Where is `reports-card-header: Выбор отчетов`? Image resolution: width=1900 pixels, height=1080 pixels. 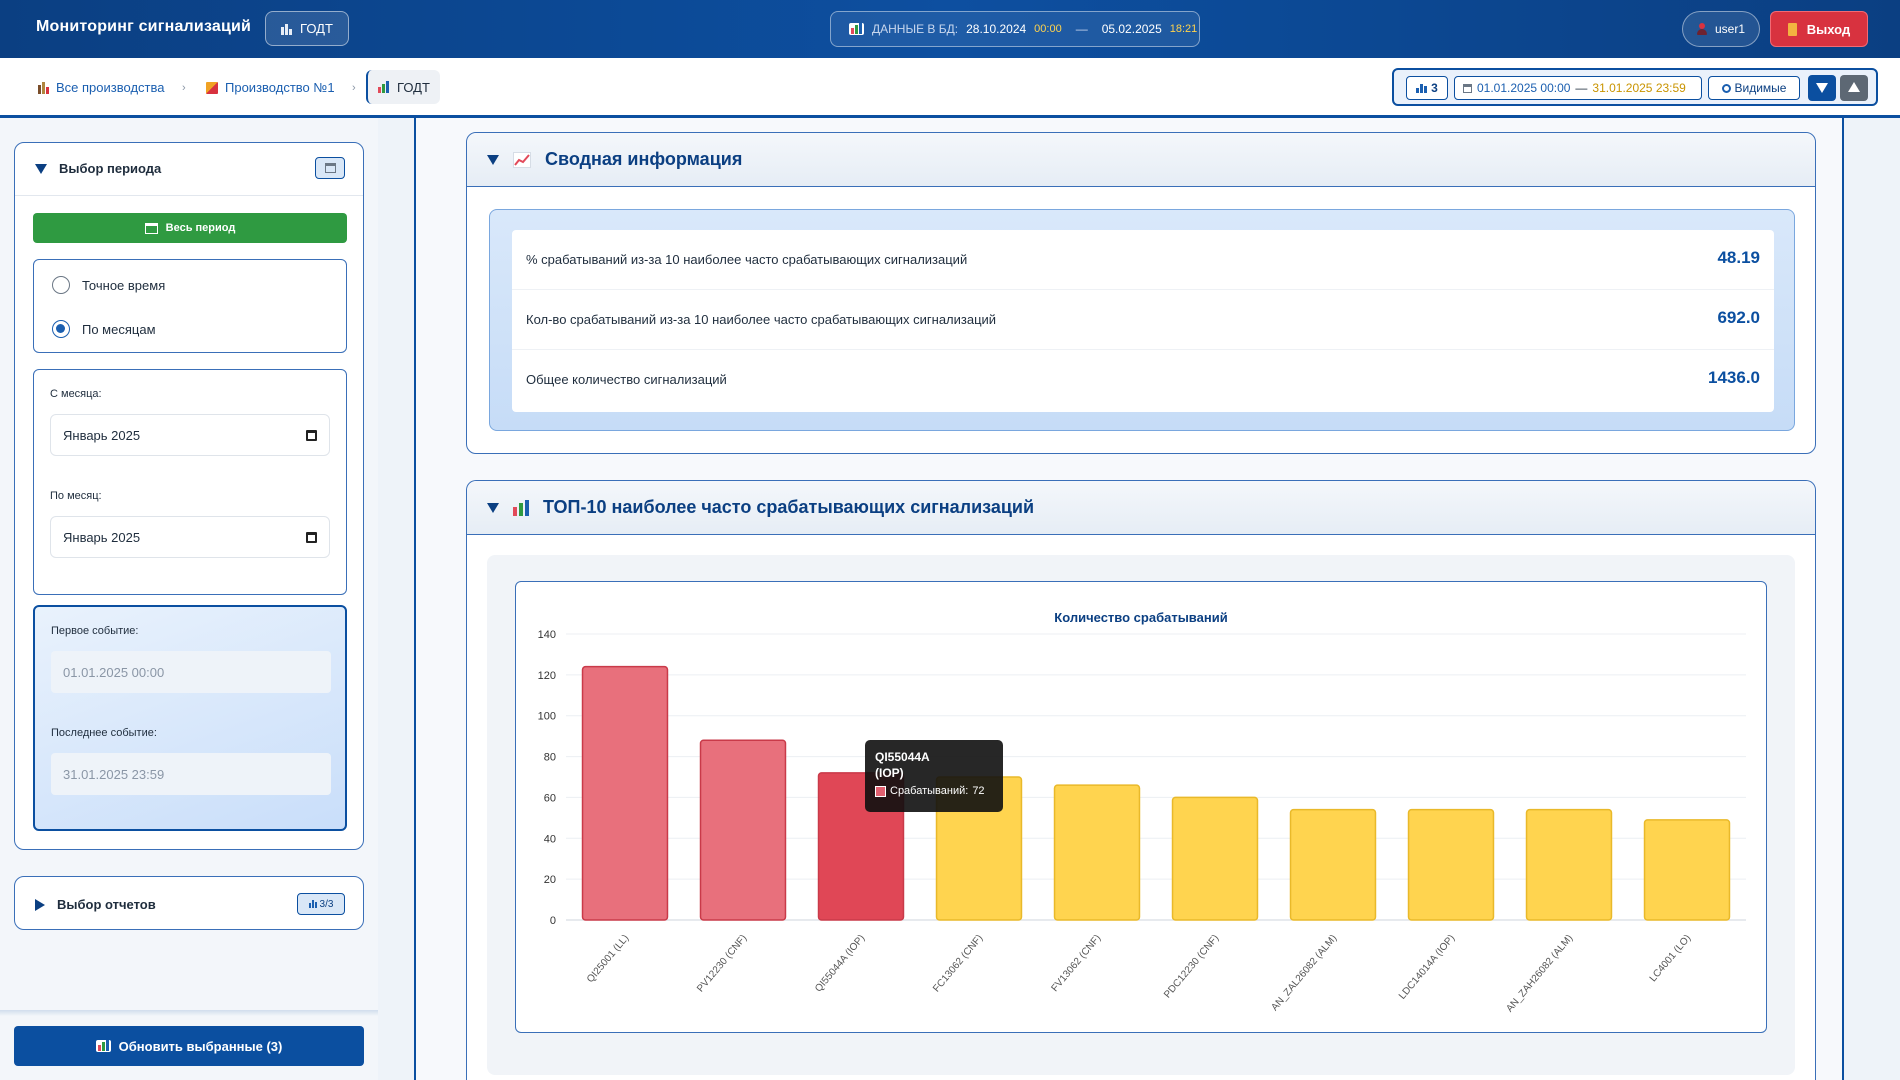
reports-card-header: Выбор отчетов is located at coordinates (95, 904).